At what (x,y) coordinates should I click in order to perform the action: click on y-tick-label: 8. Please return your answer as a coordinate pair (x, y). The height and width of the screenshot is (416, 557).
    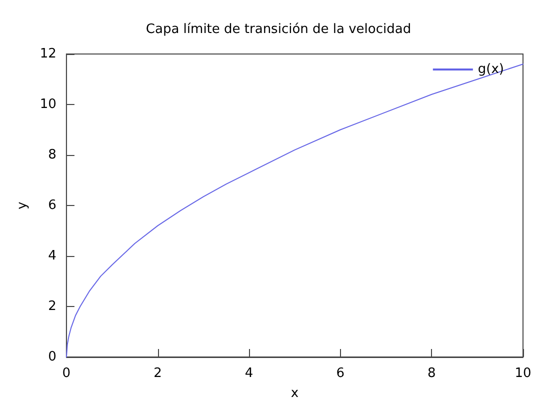
    Looking at the image, I should click on (52, 155).